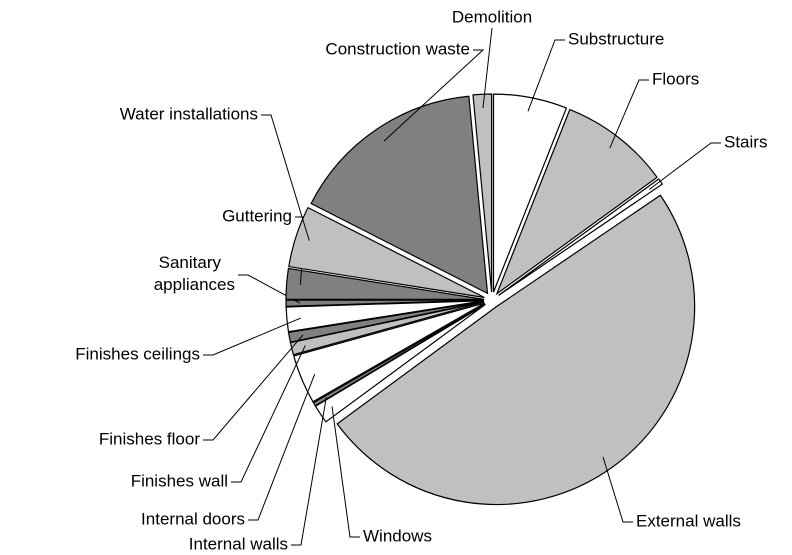  What do you see at coordinates (397, 535) in the screenshot?
I see `slice-label: Windows` at bounding box center [397, 535].